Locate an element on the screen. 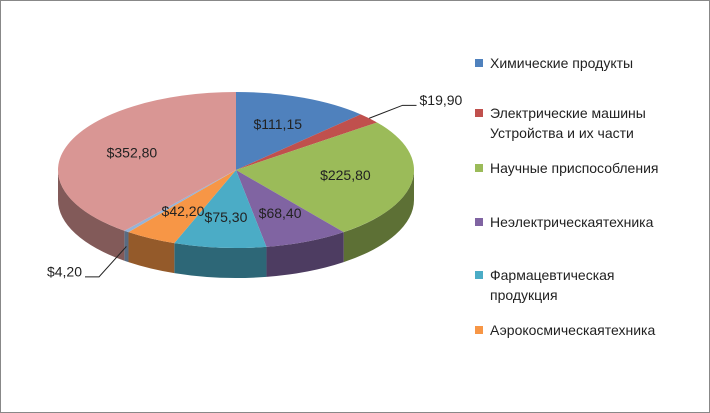  data-label: $4,20 is located at coordinates (64, 272).